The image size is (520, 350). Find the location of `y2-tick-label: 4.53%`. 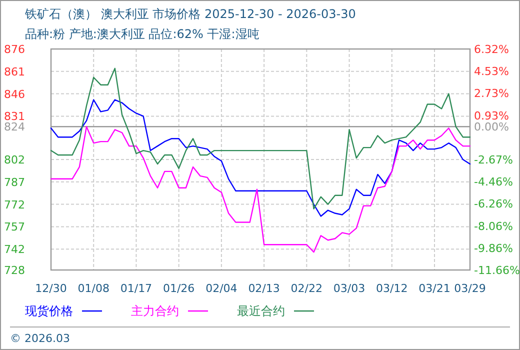

y2-tick-label: 4.53% is located at coordinates (491, 71).